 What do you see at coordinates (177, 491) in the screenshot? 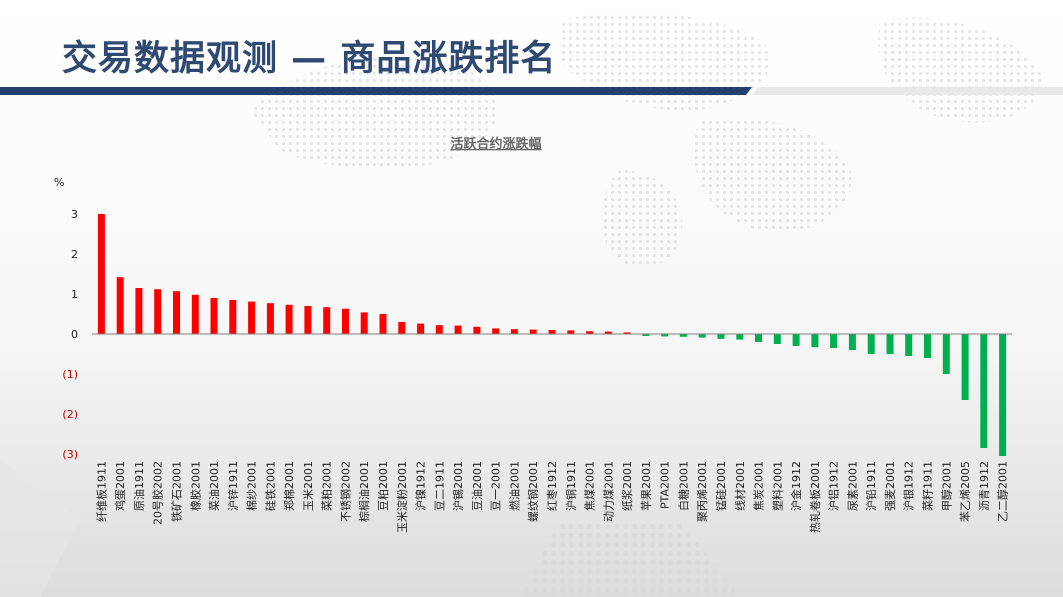
I see `x-tick-label: 铁矿石2001` at bounding box center [177, 491].